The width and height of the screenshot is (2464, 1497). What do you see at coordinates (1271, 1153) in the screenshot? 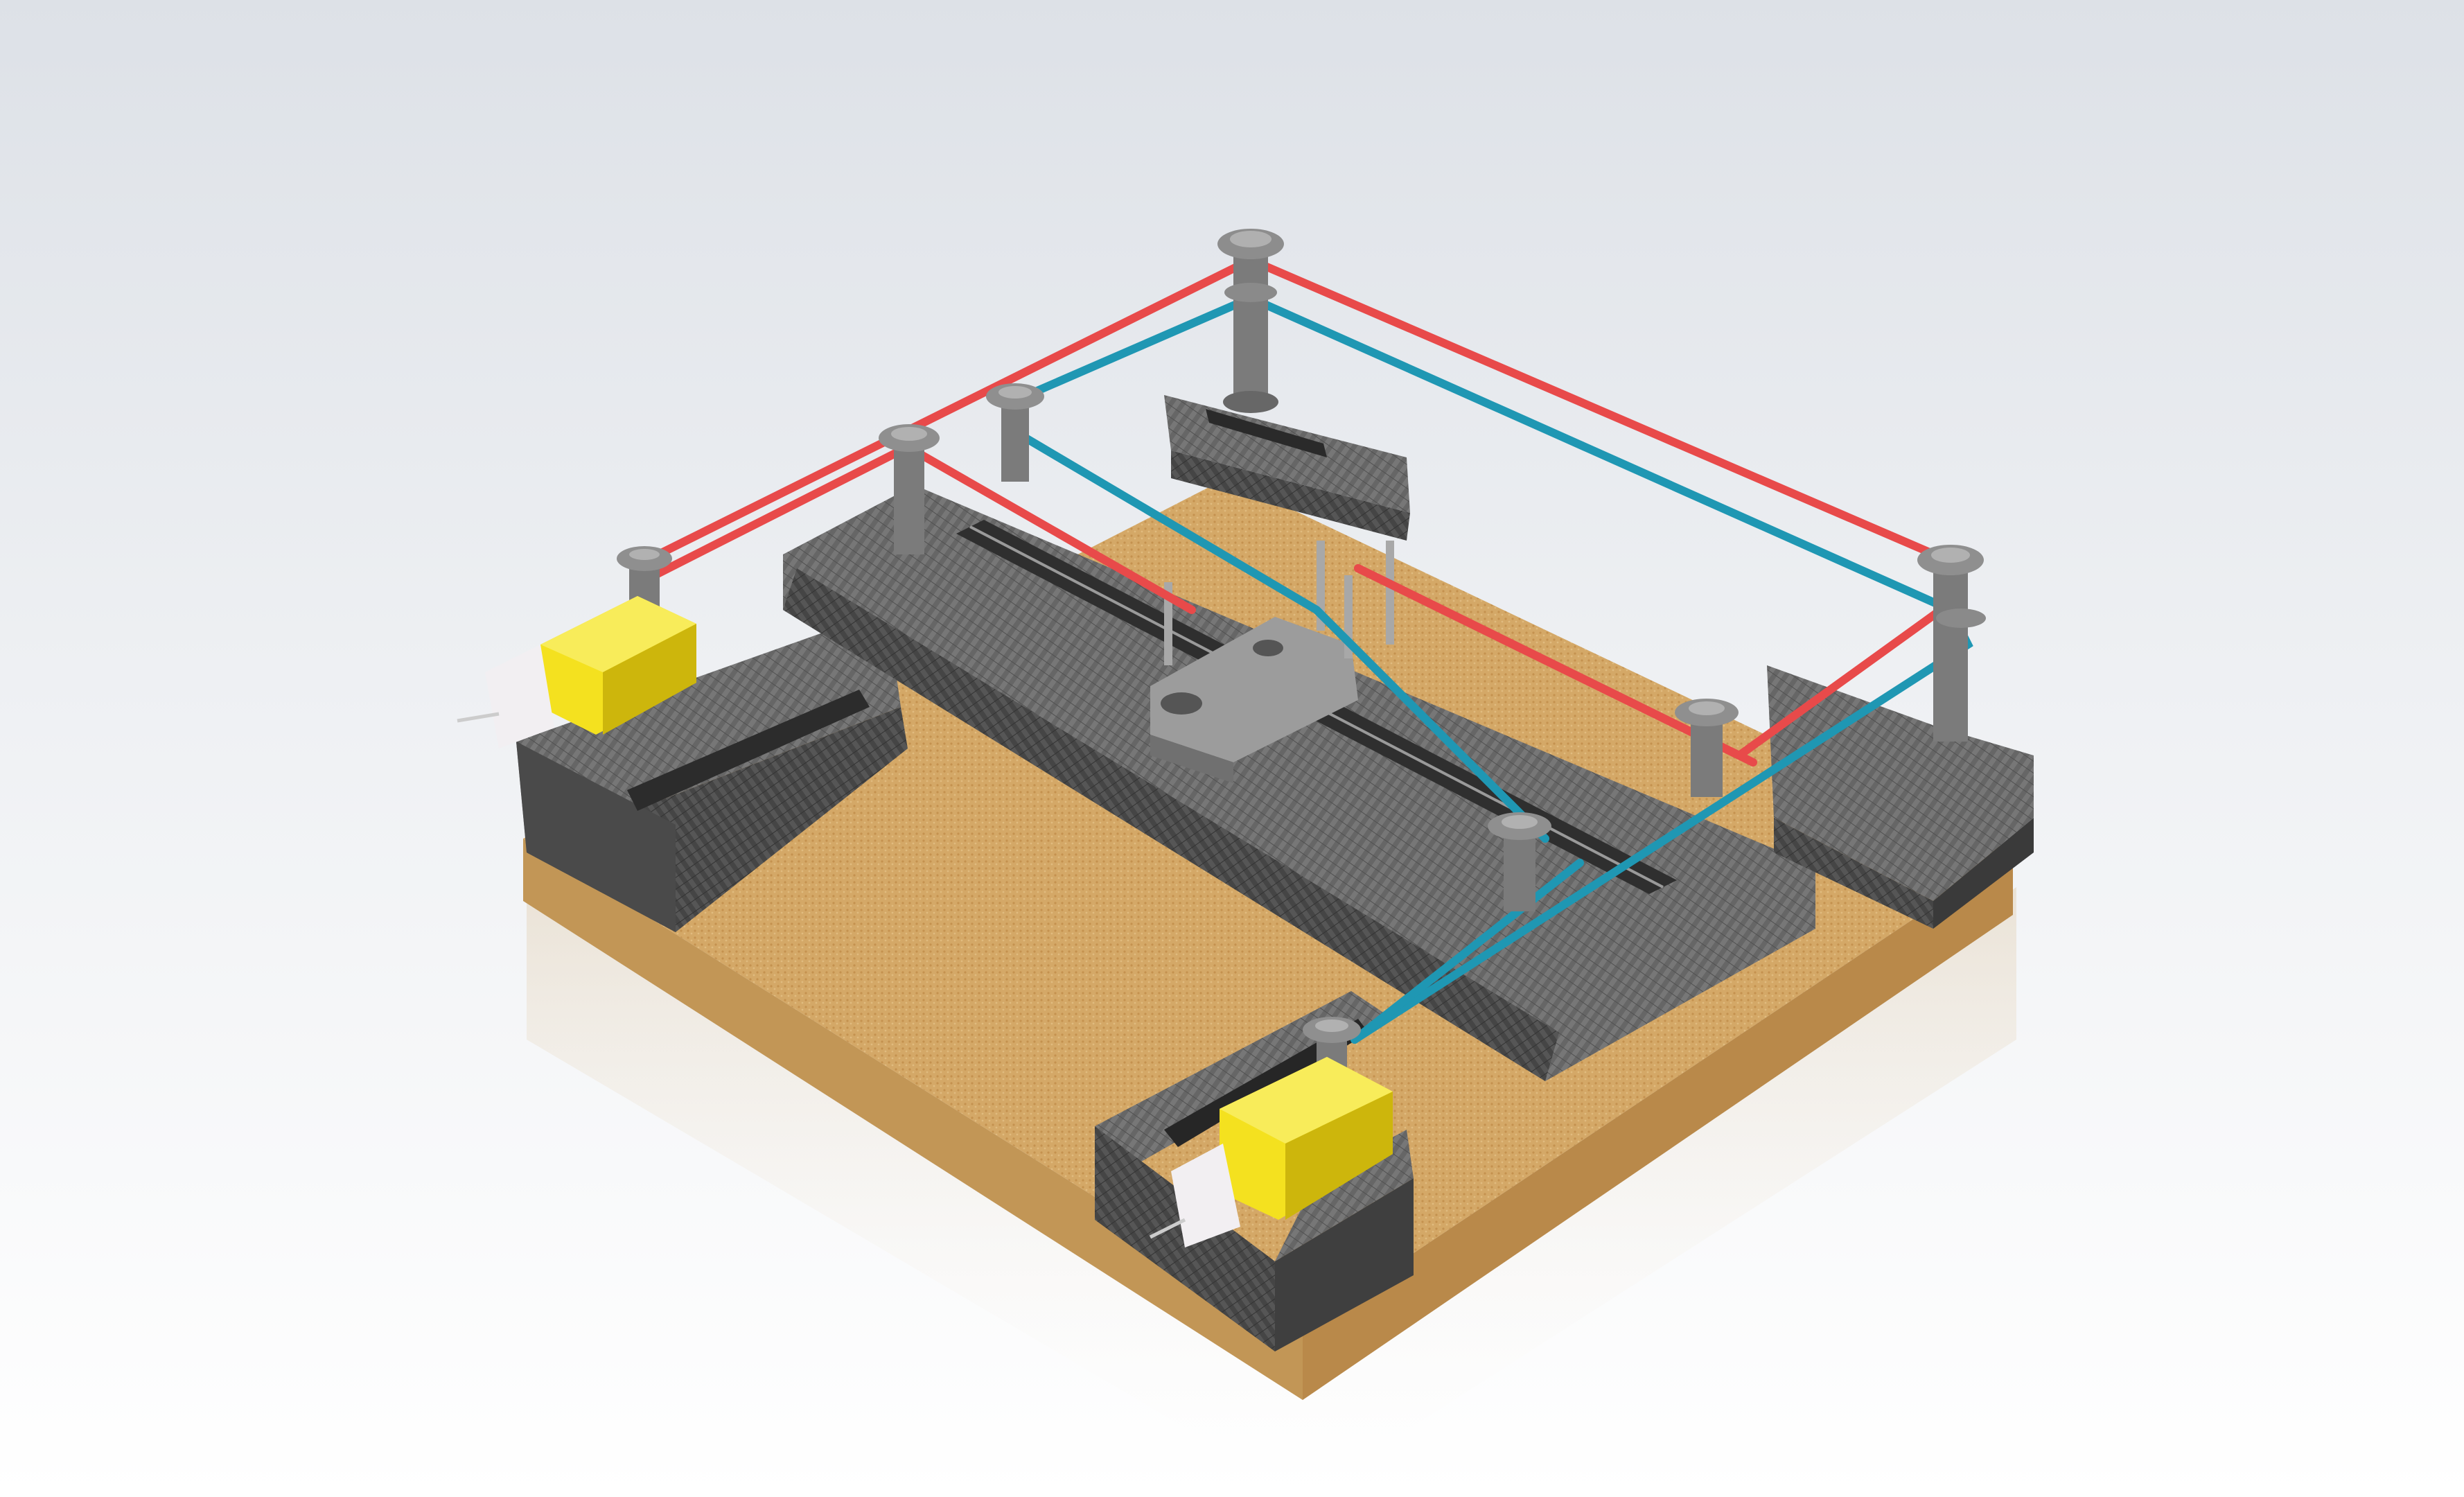
I see `motor-front` at bounding box center [1271, 1153].